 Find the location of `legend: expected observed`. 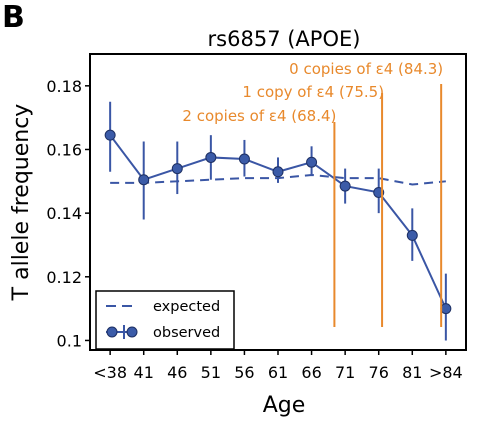

legend: expected observed is located at coordinates (165, 320).